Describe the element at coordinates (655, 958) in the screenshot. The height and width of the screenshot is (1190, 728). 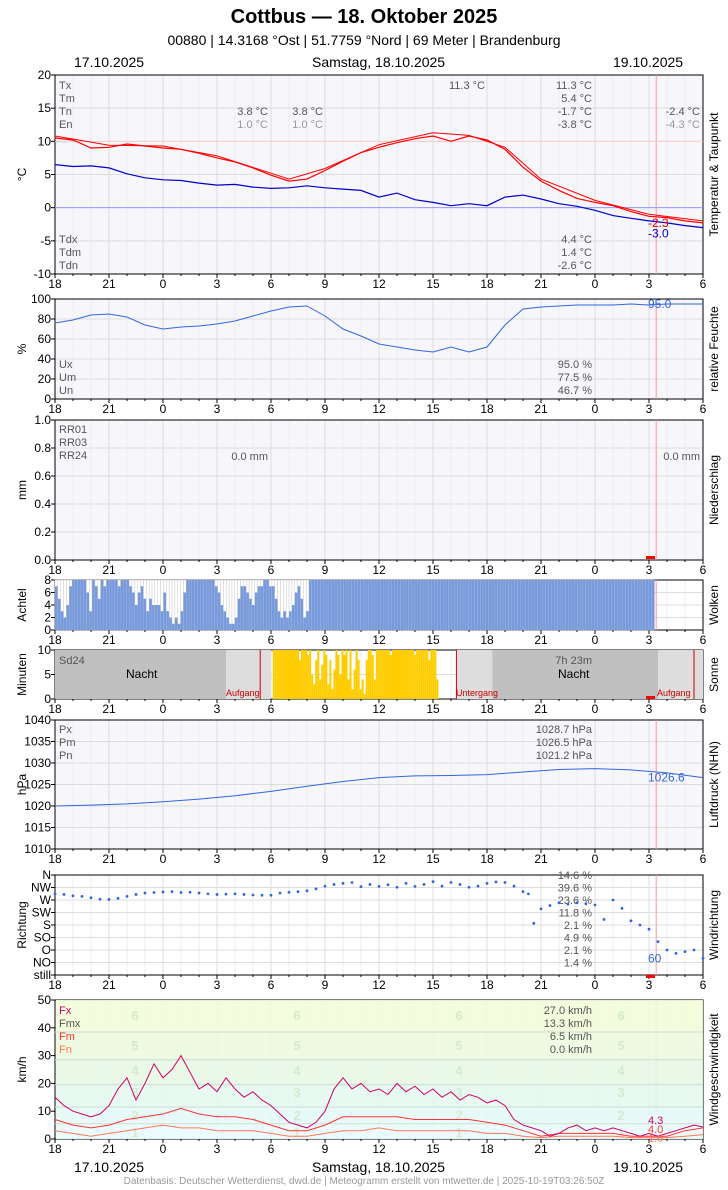
I see `wind-direction-end-label: 60` at that location.